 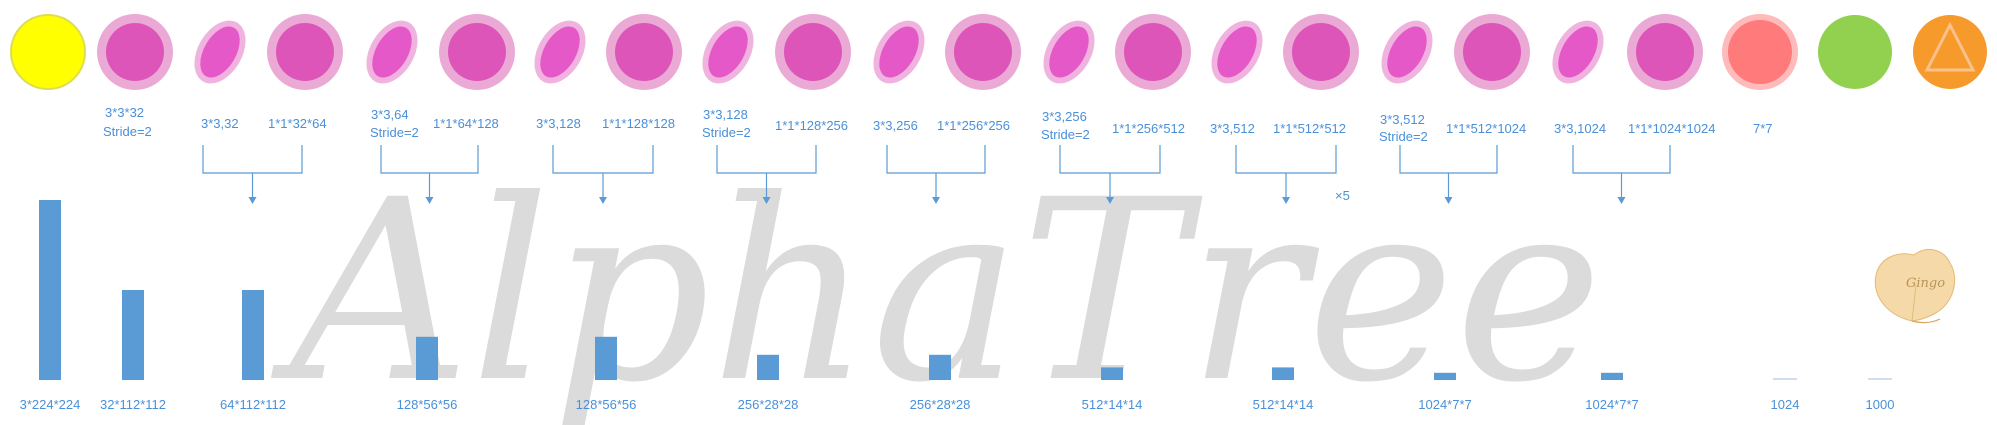 What do you see at coordinates (220, 123) in the screenshot?
I see `layer-param: 3*3,32` at bounding box center [220, 123].